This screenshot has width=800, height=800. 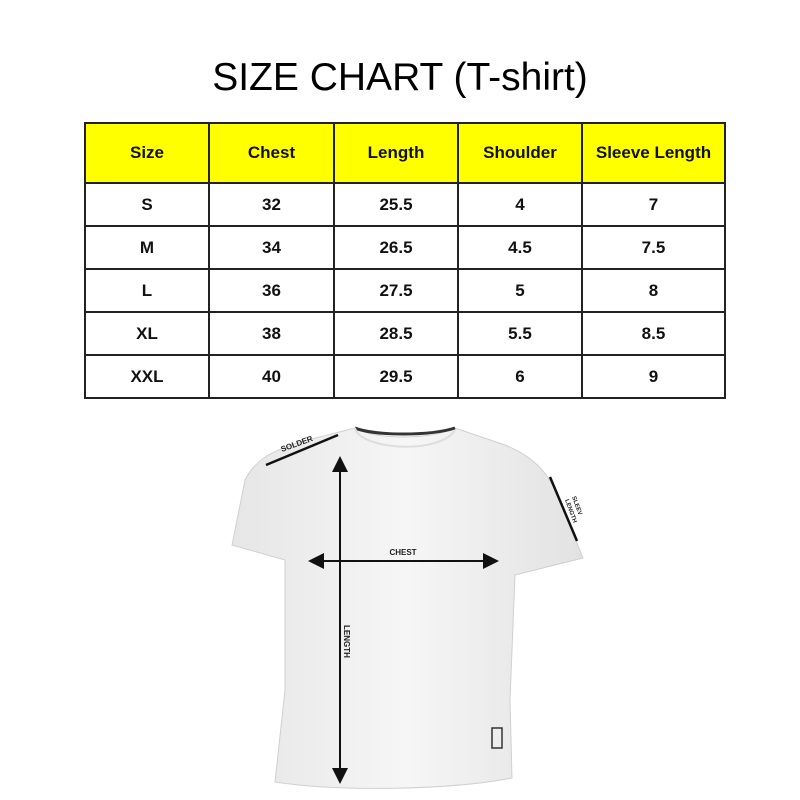 I want to click on page-title: SIZE CHART (T-shirt), so click(x=400, y=77).